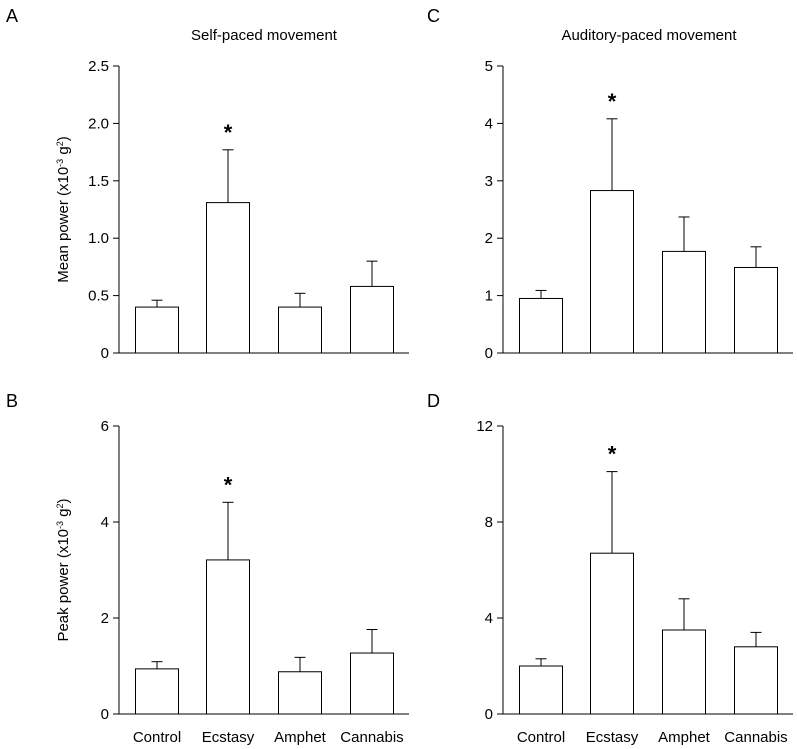 Image resolution: width=797 pixels, height=749 pixels. I want to click on panel-title: Self-paced movement, so click(264, 35).